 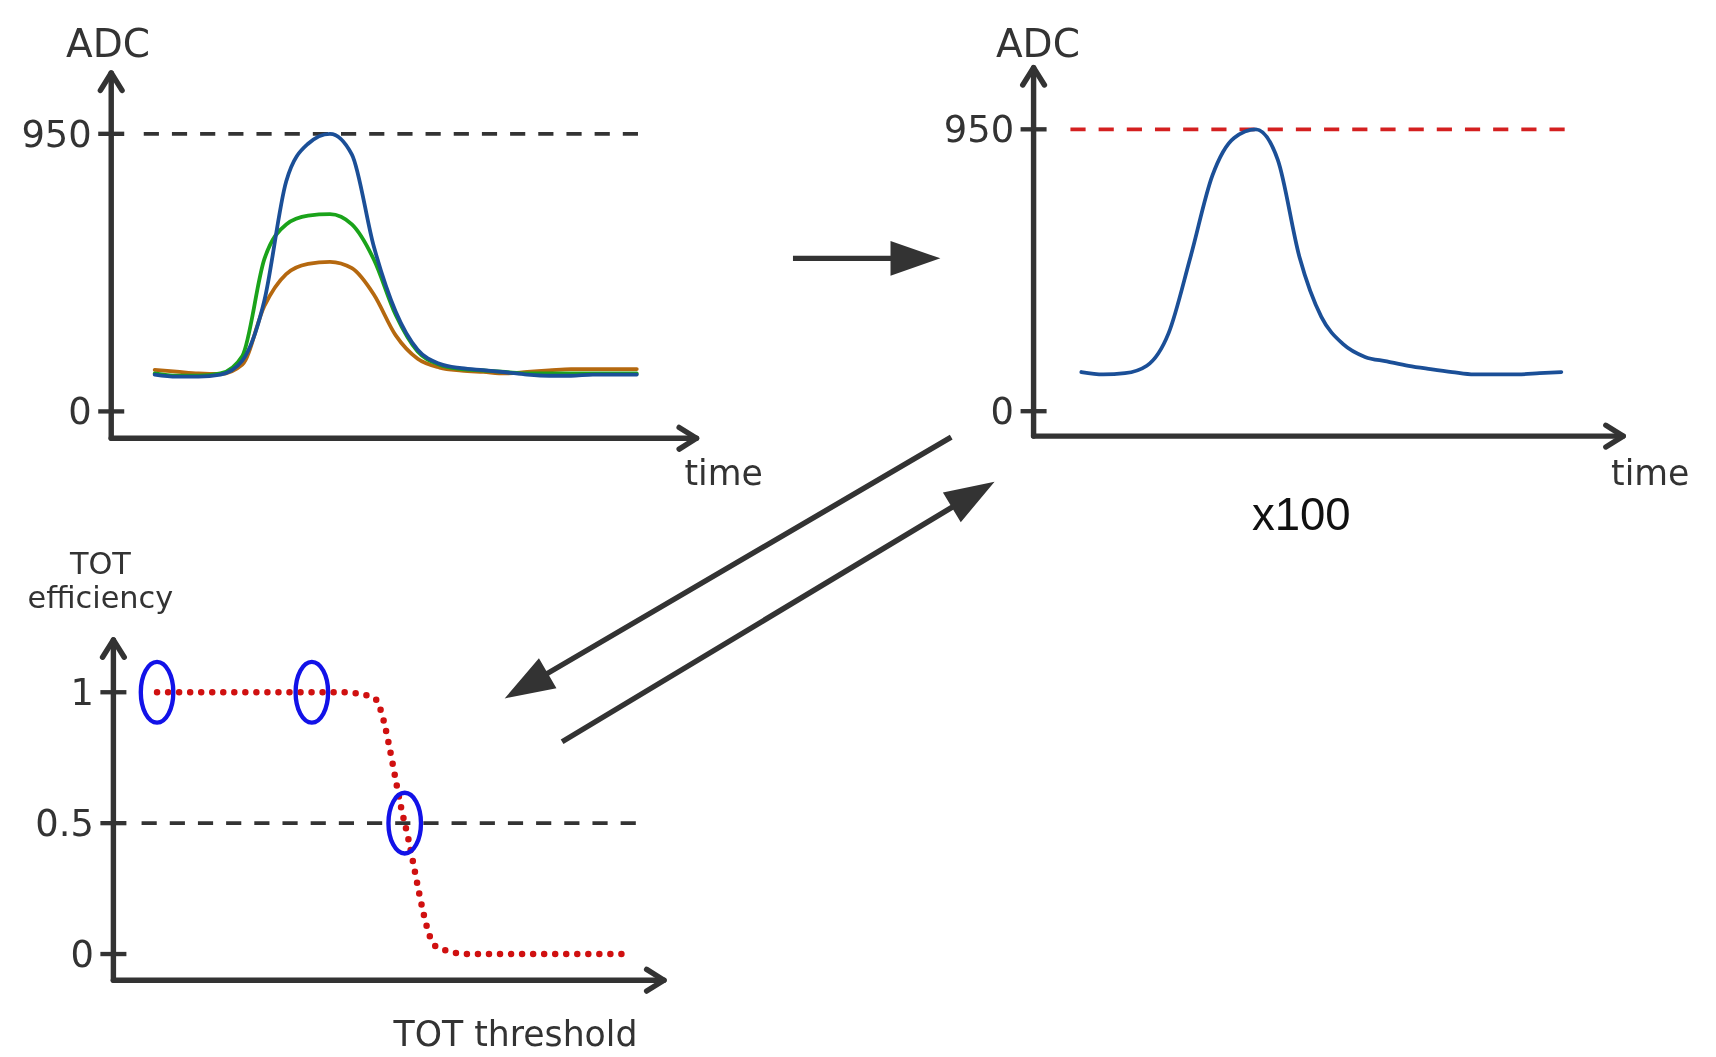 I want to click on y-axis-title: TOT efficiency, so click(x=100, y=580).